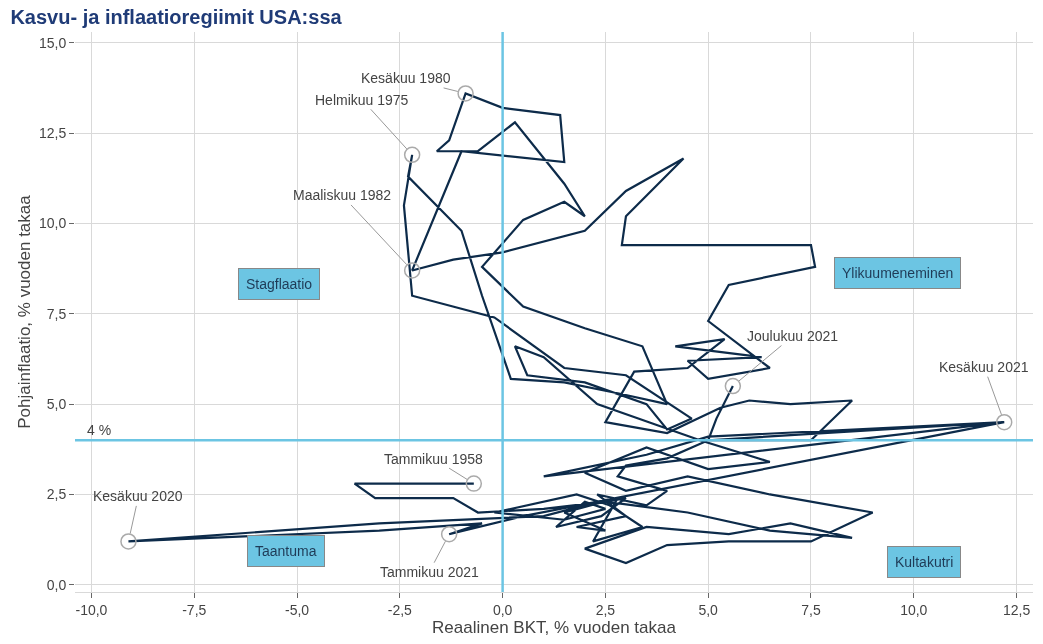 This screenshot has width=1043, height=644. I want to click on x-tick-label: -7,5, so click(194, 609).